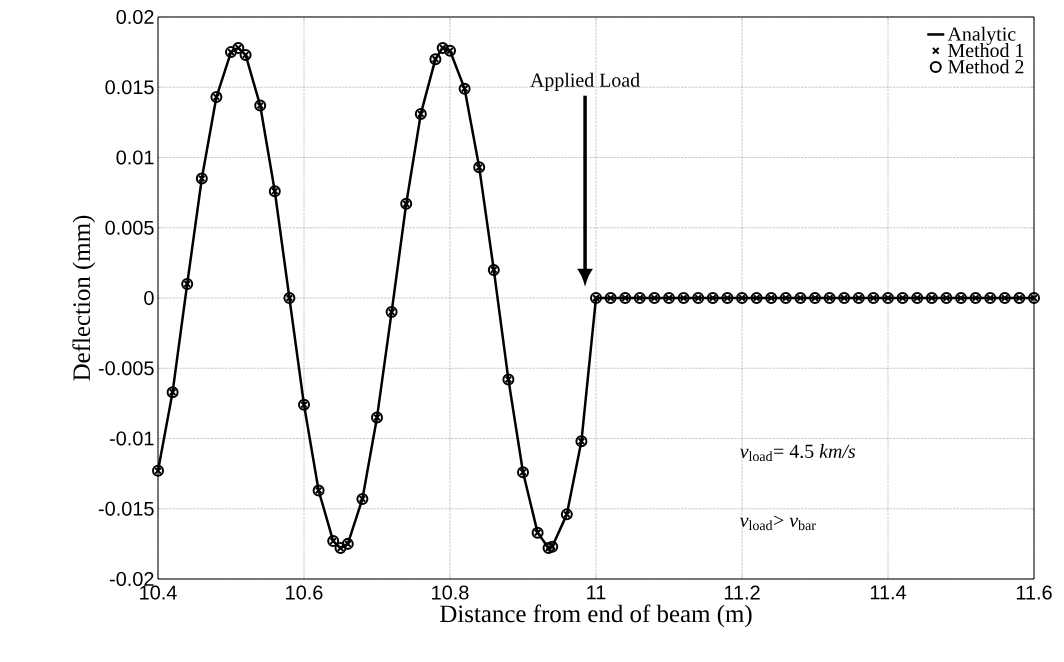 The height and width of the screenshot is (662, 1064). I want to click on y-tick-label: -0.01, so click(131, 438).